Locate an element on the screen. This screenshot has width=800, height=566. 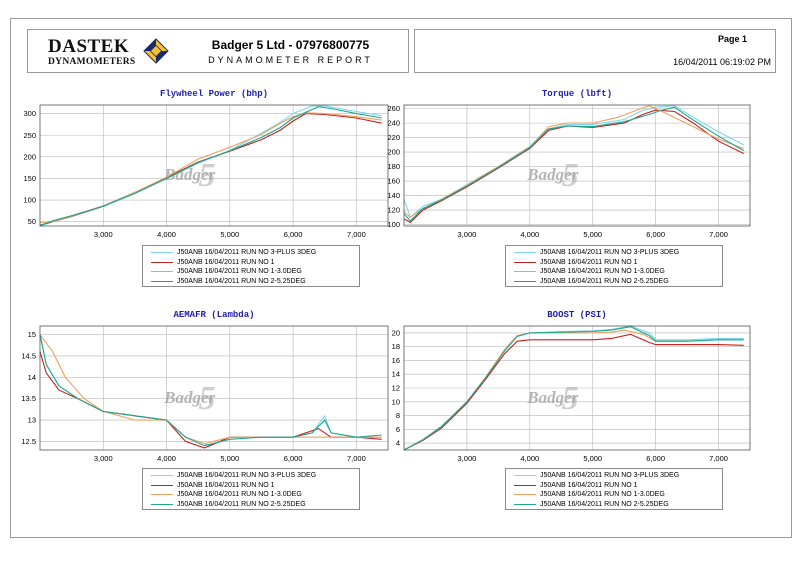
dastek-logo-icon is located at coordinates (156, 51).